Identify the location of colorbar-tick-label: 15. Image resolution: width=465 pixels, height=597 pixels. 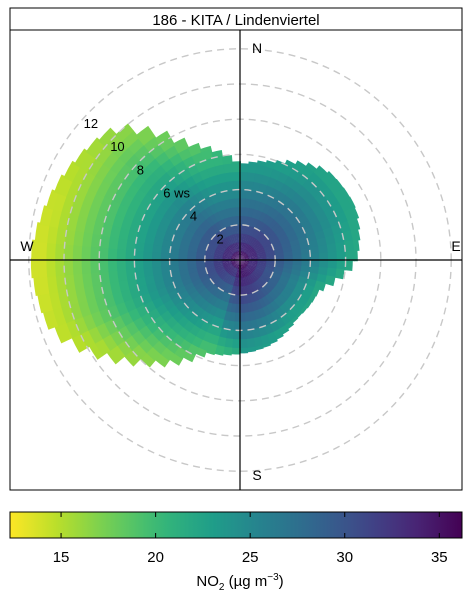
(61, 557).